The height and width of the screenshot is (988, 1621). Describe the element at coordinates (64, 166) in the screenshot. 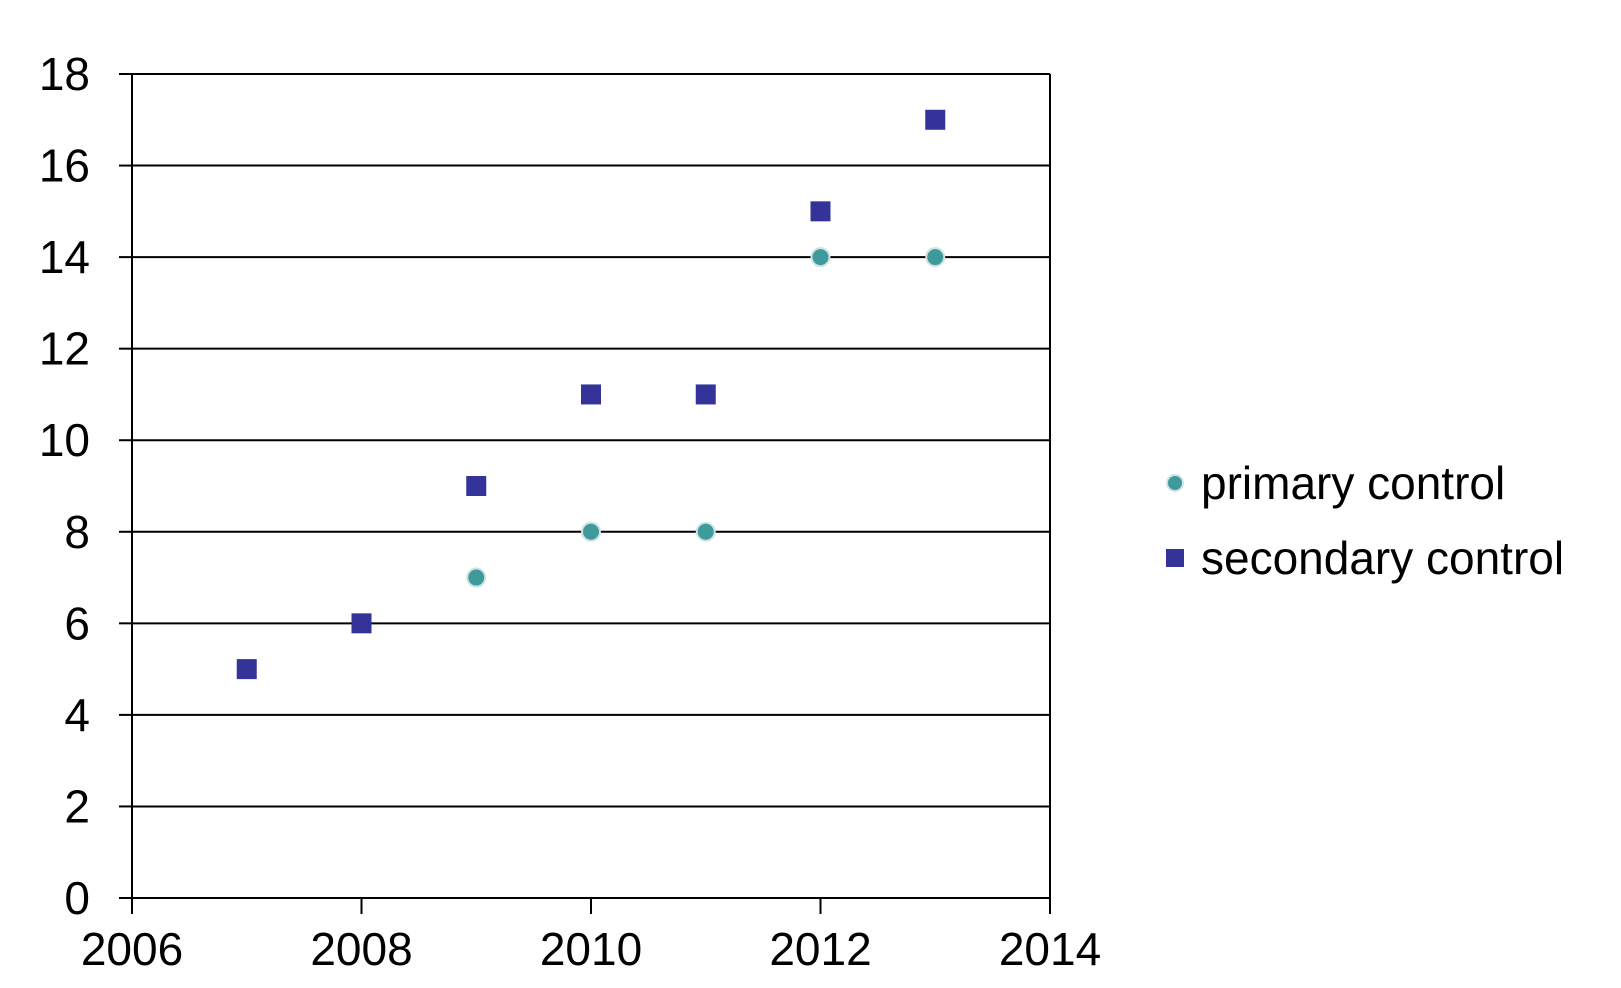

I see `y-tick-label: 16` at that location.